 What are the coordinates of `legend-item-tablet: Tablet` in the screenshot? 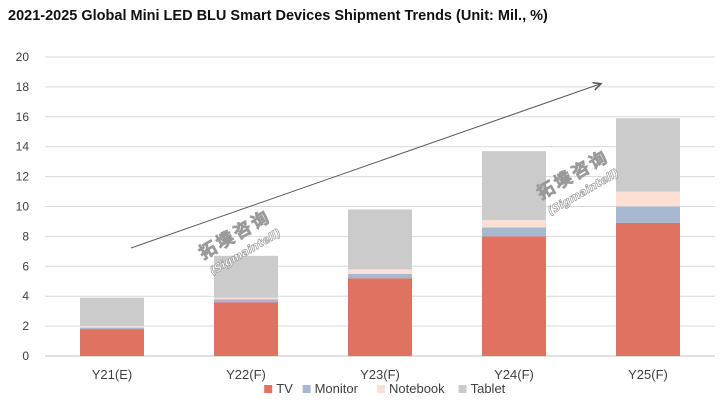 It's located at (482, 388).